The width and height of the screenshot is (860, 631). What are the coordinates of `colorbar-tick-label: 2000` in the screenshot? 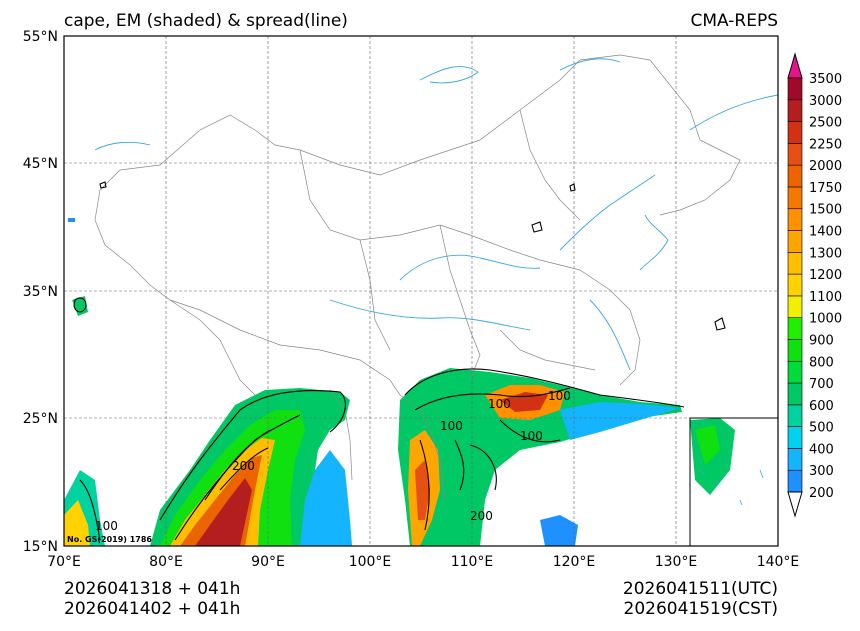 It's located at (825, 166).